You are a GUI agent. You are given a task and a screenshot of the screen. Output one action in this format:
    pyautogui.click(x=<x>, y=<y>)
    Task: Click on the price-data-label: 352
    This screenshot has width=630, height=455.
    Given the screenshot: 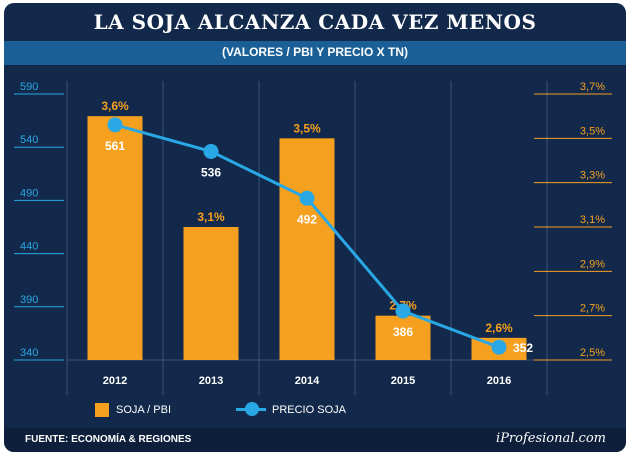 What is the action you would take?
    pyautogui.click(x=523, y=348)
    